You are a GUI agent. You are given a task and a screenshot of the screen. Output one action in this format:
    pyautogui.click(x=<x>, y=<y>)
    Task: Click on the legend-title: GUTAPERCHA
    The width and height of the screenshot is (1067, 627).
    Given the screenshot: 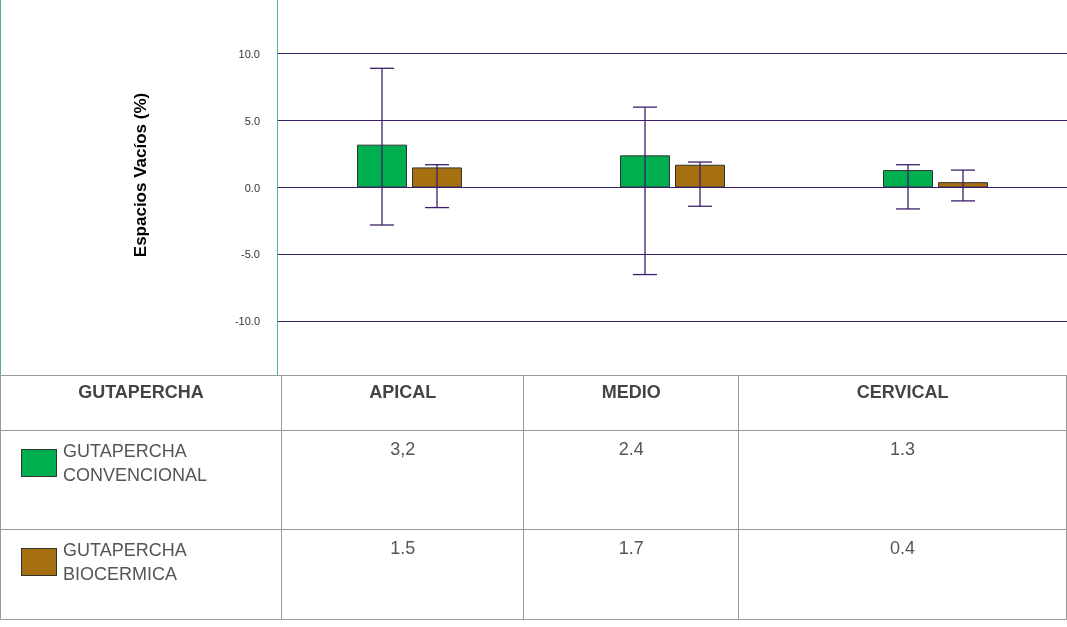 What is the action you would take?
    pyautogui.click(x=141, y=403)
    